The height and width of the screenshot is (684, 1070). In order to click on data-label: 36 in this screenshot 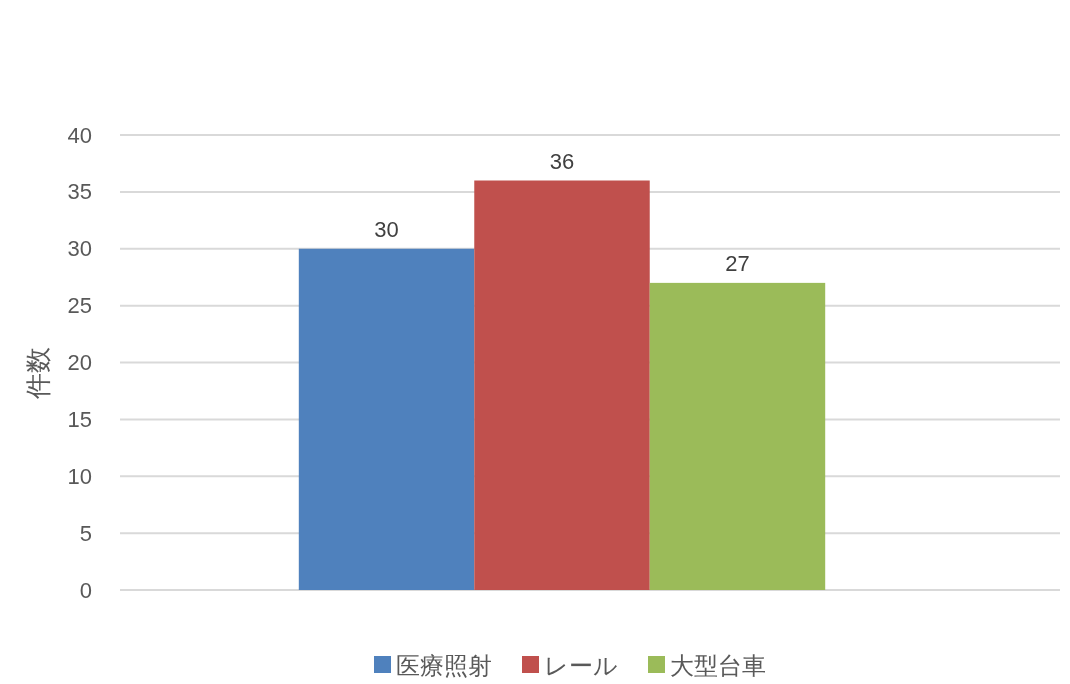, I will do `click(562, 161)`.